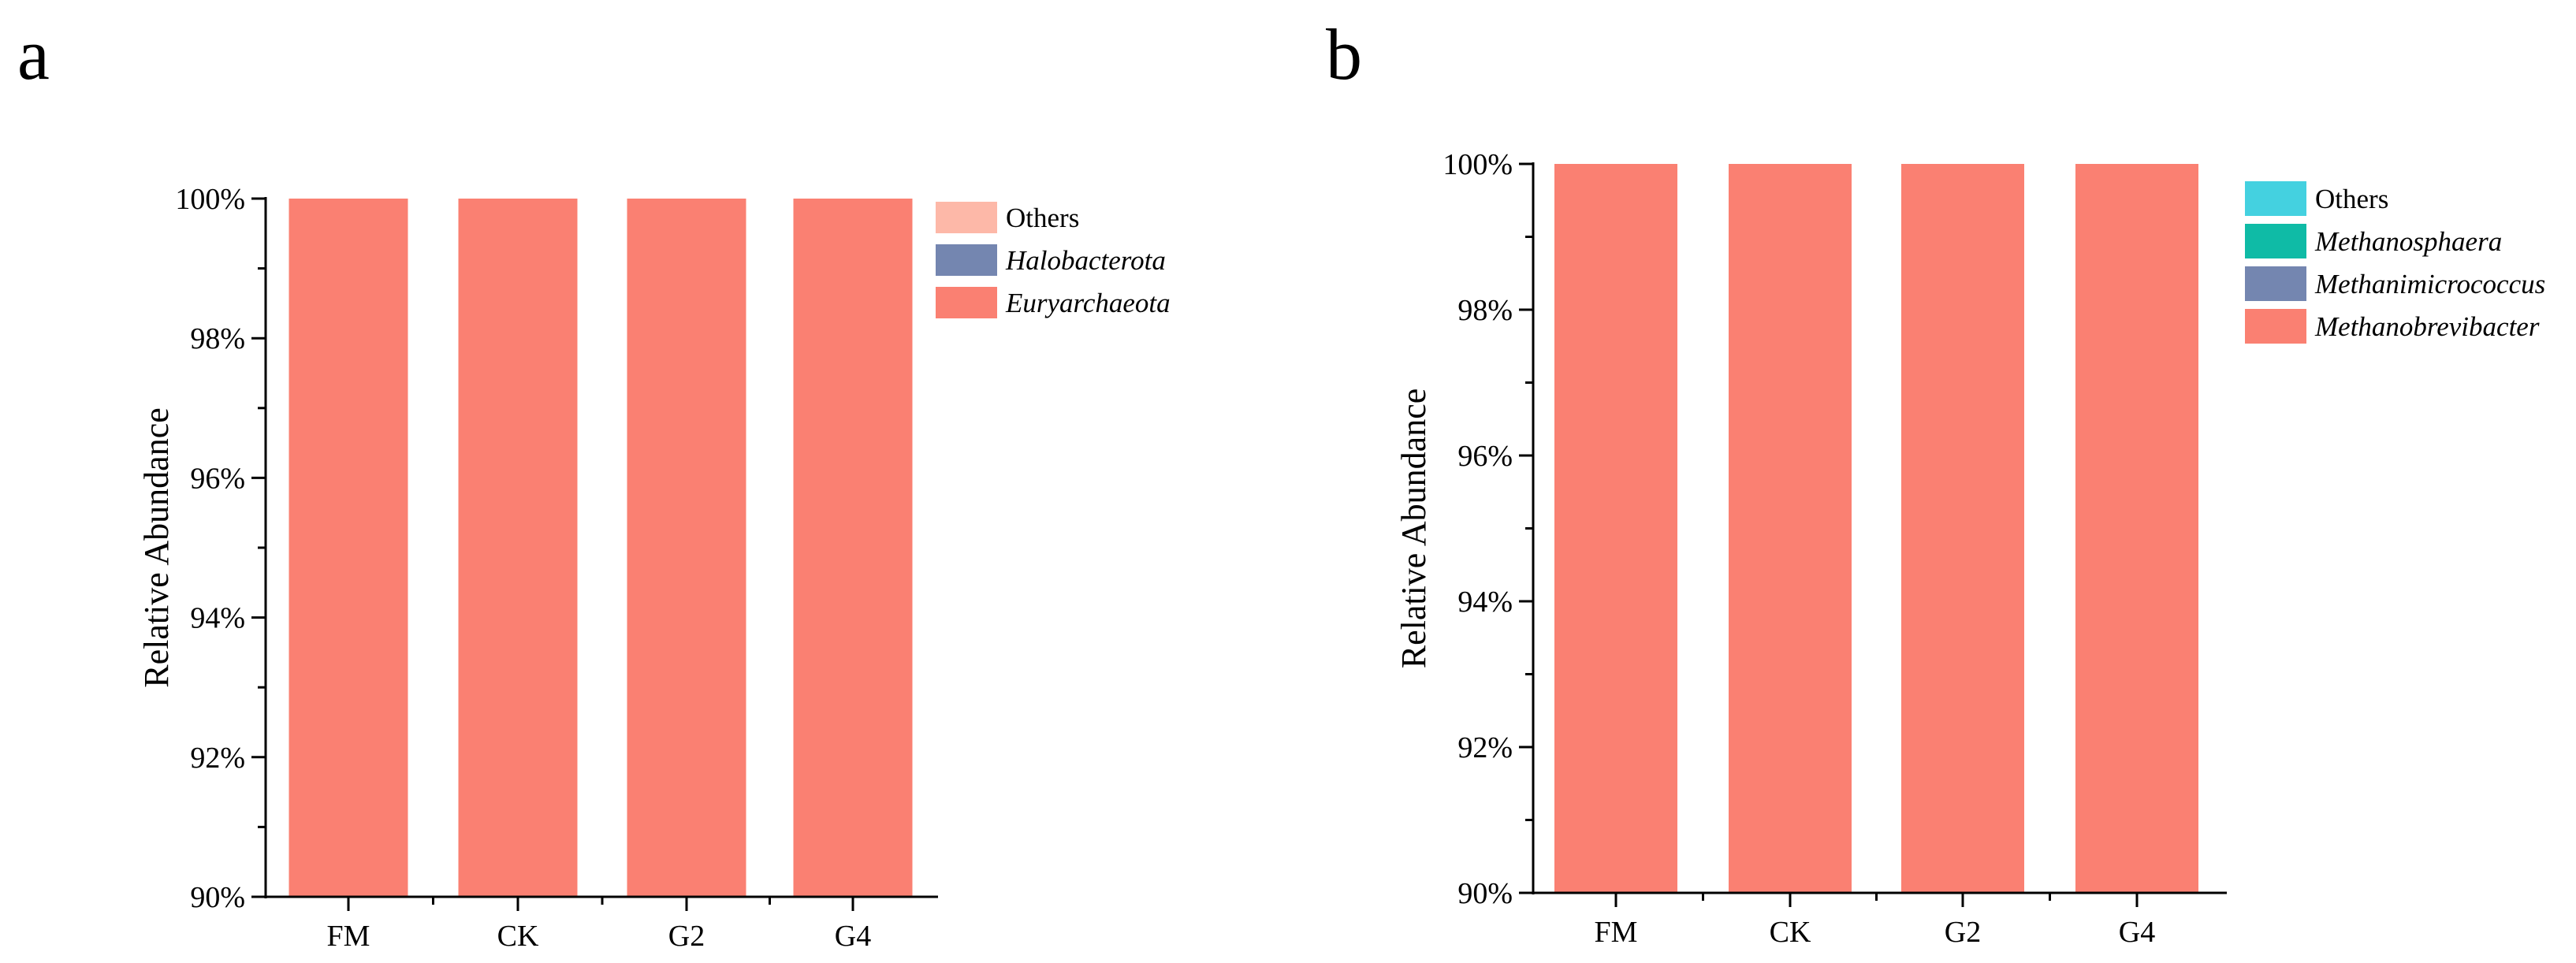  Describe the element at coordinates (2408, 241) in the screenshot. I see `legend-label: Methanosphaera` at that location.